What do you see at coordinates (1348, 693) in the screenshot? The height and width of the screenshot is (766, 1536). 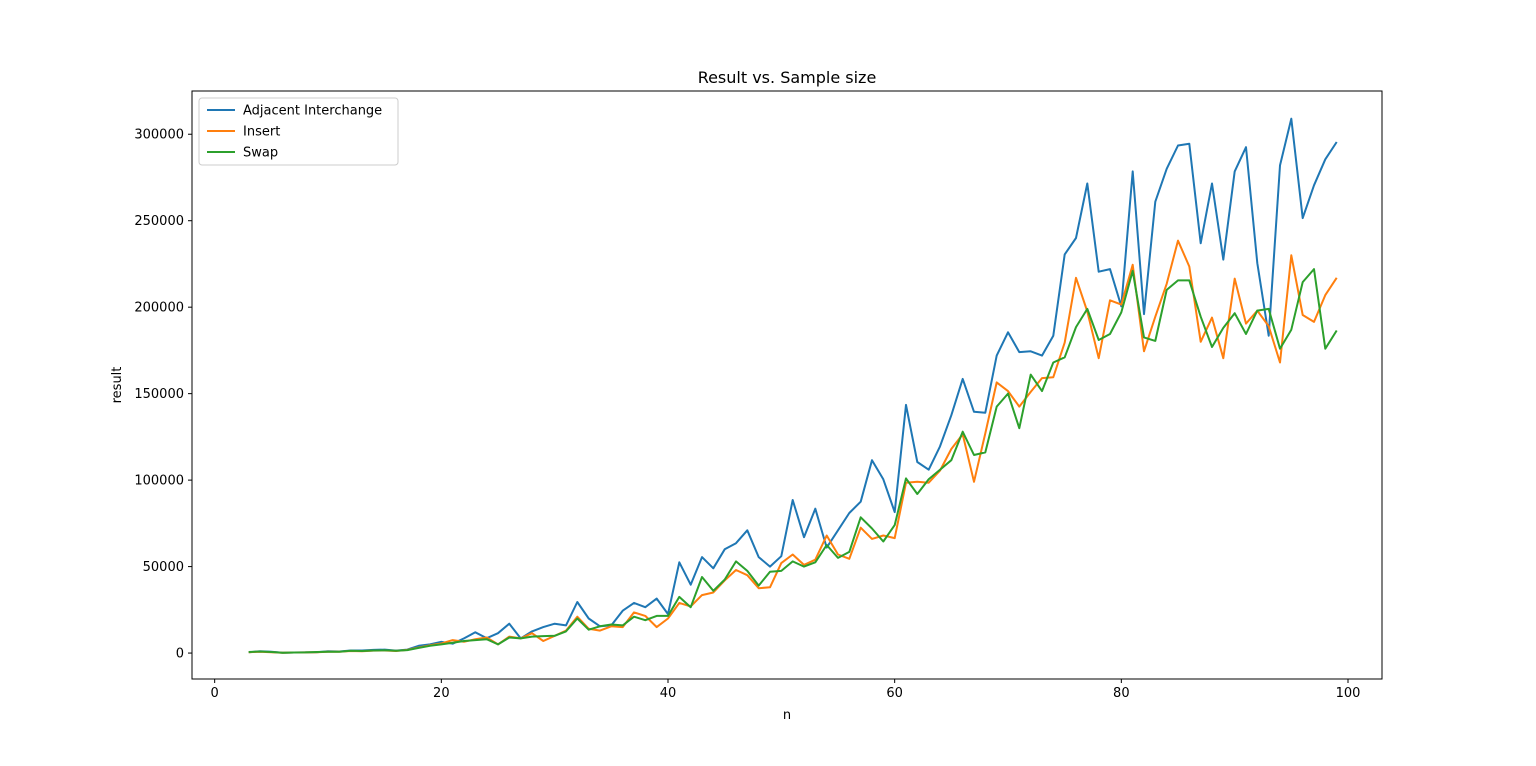 I see `x-tick-label: 100` at bounding box center [1348, 693].